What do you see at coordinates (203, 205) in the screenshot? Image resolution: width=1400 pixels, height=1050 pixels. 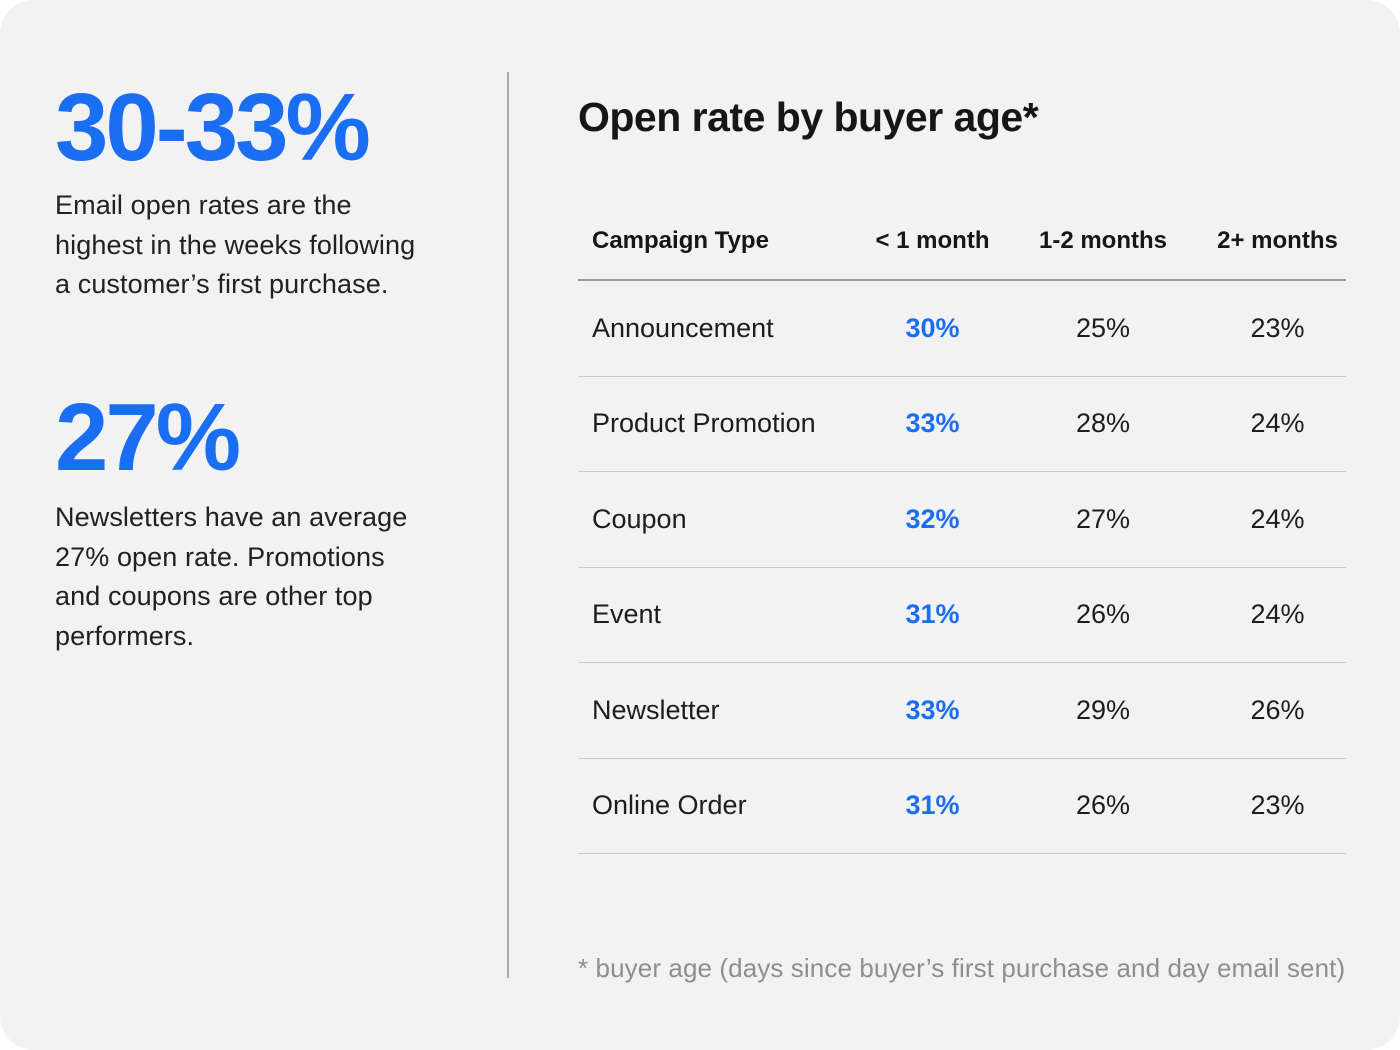 I see `stat-description-line: Email open rates are the` at bounding box center [203, 205].